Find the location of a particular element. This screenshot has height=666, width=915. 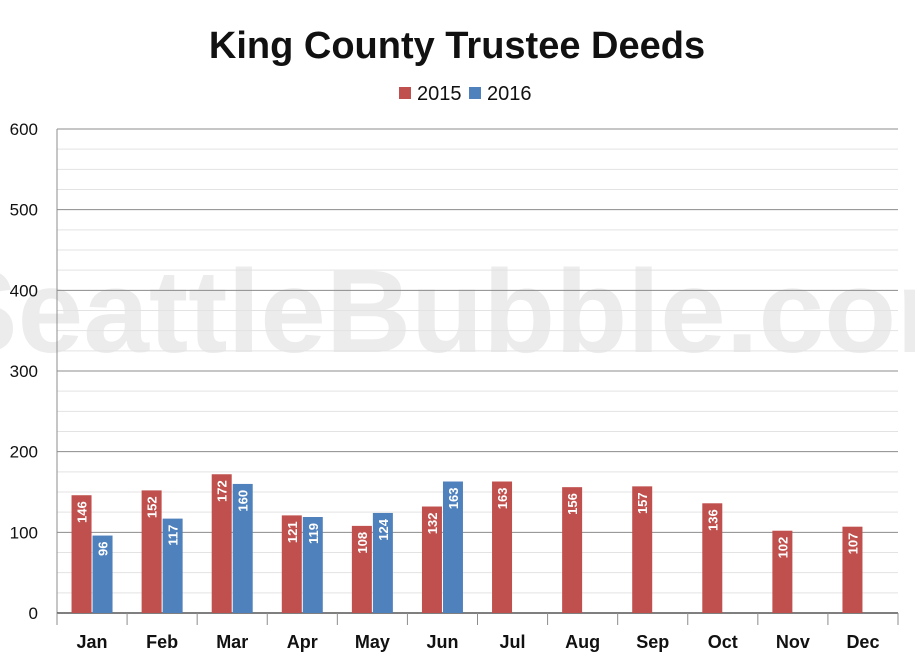

x-tick-label: Oct is located at coordinates (723, 642).